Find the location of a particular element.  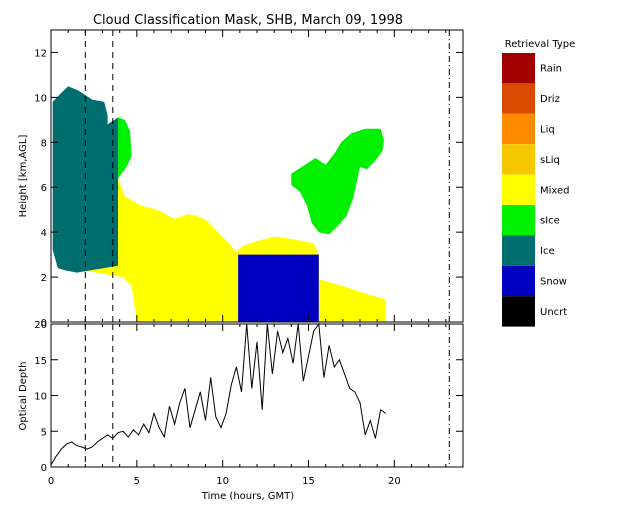

mask-y-tick-label: 12 is located at coordinates (40, 53).